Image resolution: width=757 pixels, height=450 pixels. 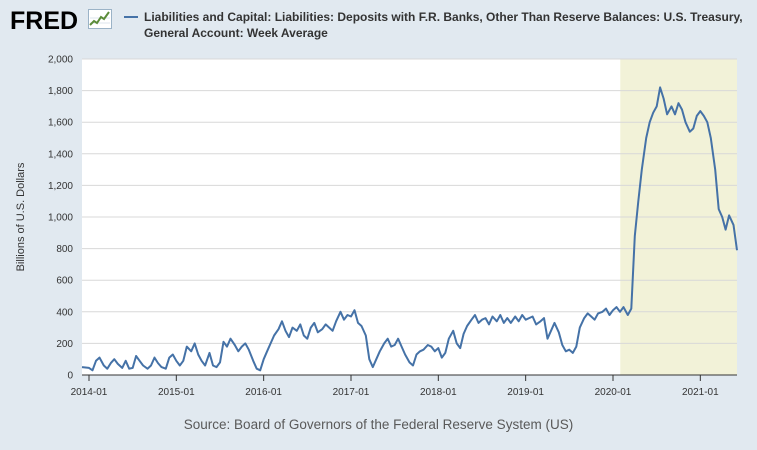 What do you see at coordinates (613, 392) in the screenshot?
I see `x-tick-label: 2020-01` at bounding box center [613, 392].